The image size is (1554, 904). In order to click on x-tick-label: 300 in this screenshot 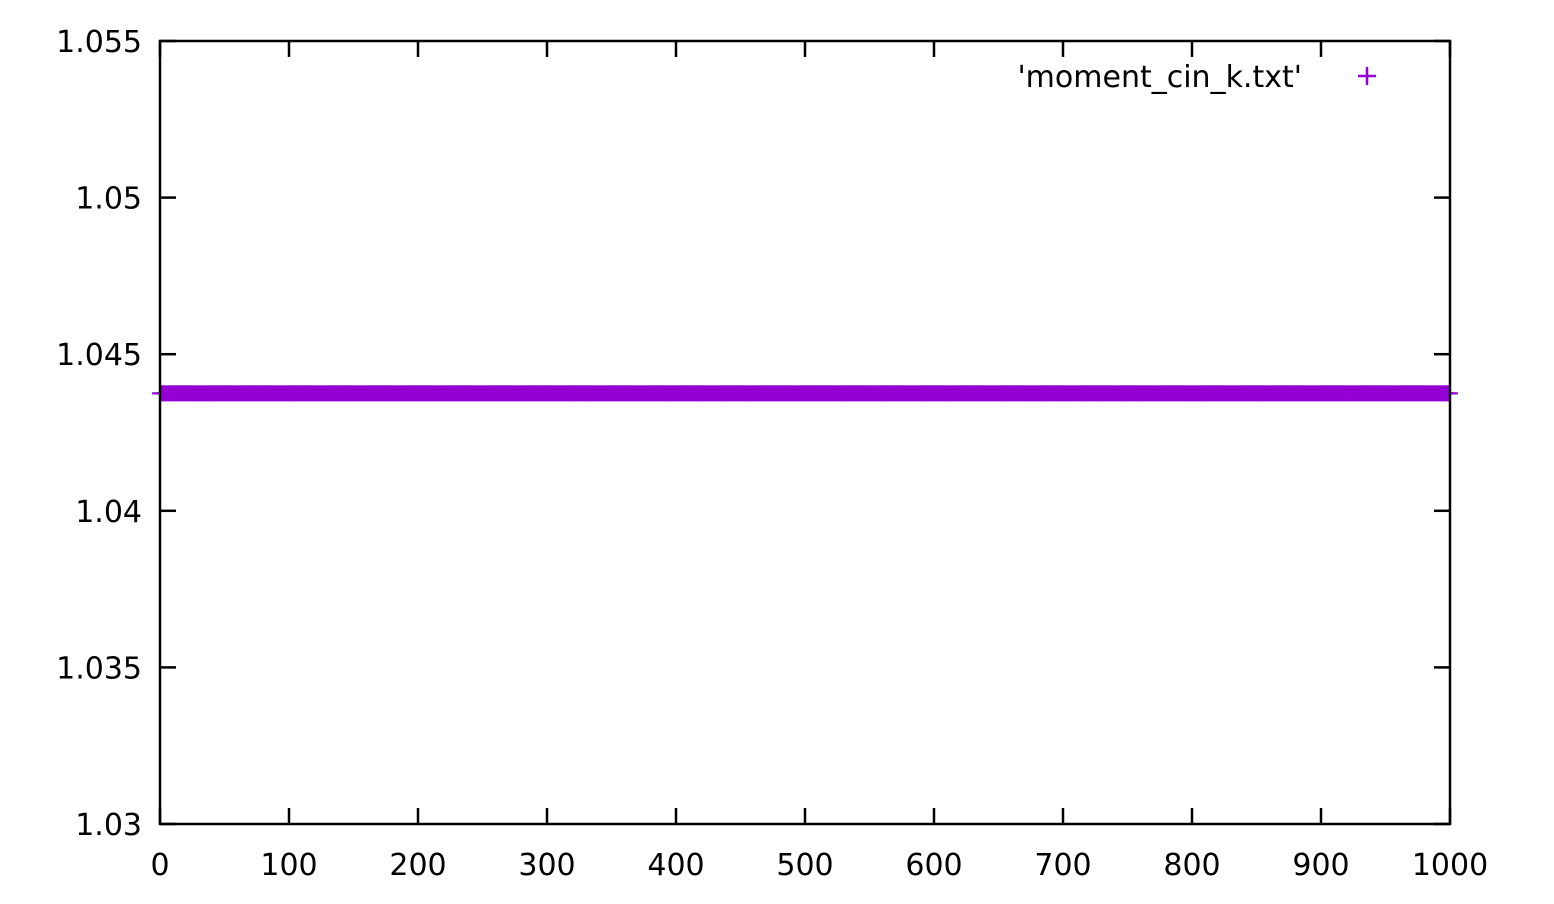, I will do `click(546, 865)`.